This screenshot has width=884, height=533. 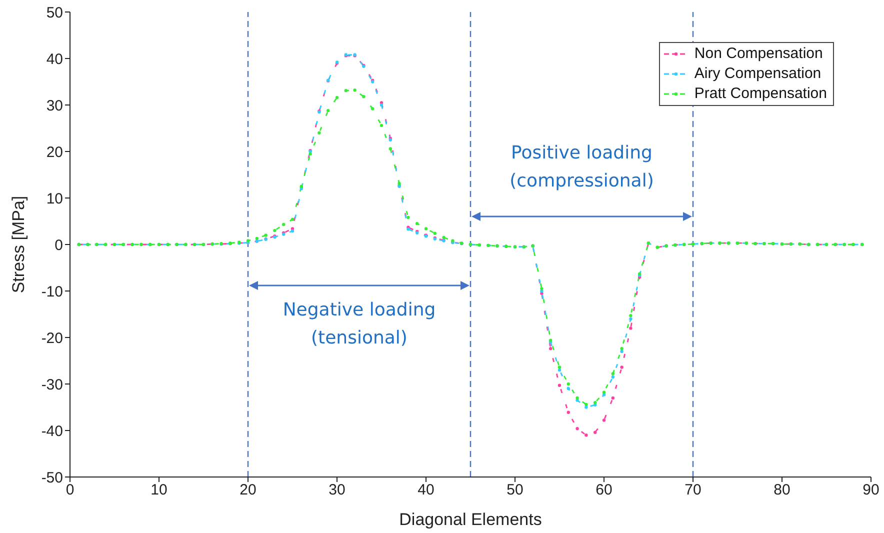 I want to click on x-tick-label: 40, so click(x=426, y=490).